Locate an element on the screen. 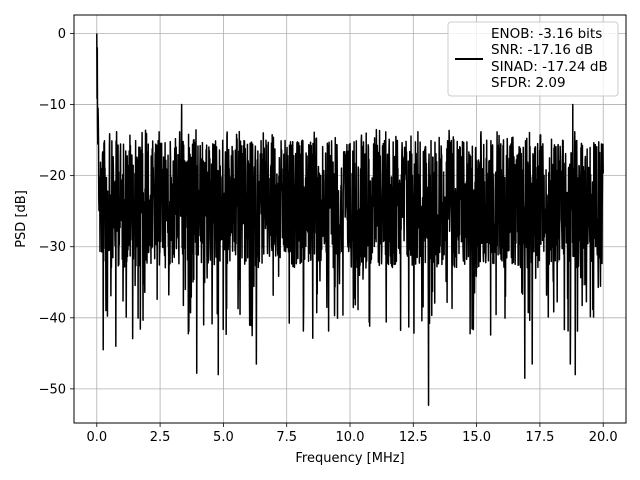 Image resolution: width=640 pixels, height=480 pixels. y-tick-label: −20 is located at coordinates (52, 176).